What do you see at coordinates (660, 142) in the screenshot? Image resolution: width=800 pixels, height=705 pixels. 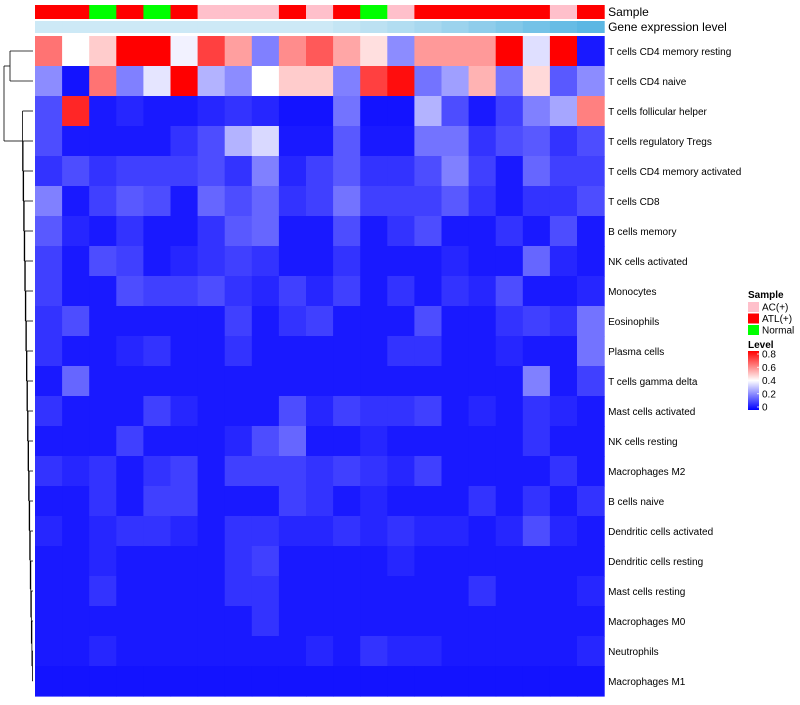 I see `row-label: T cells regulatory Tregs` at bounding box center [660, 142].